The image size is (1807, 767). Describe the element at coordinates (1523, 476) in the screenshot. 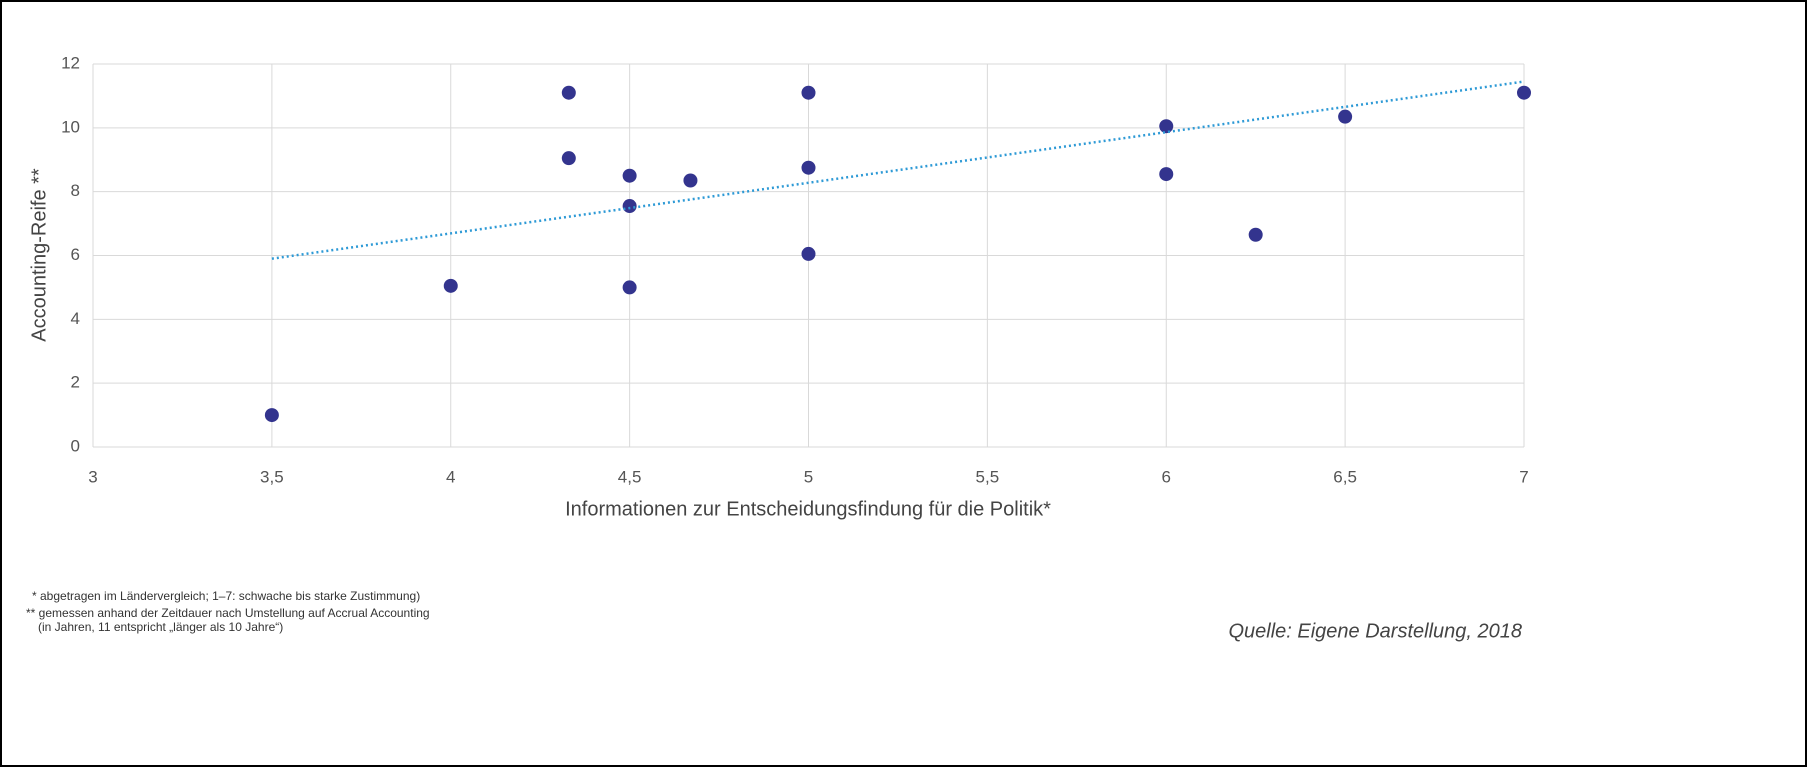

I see `x-tick-label: 7` at that location.